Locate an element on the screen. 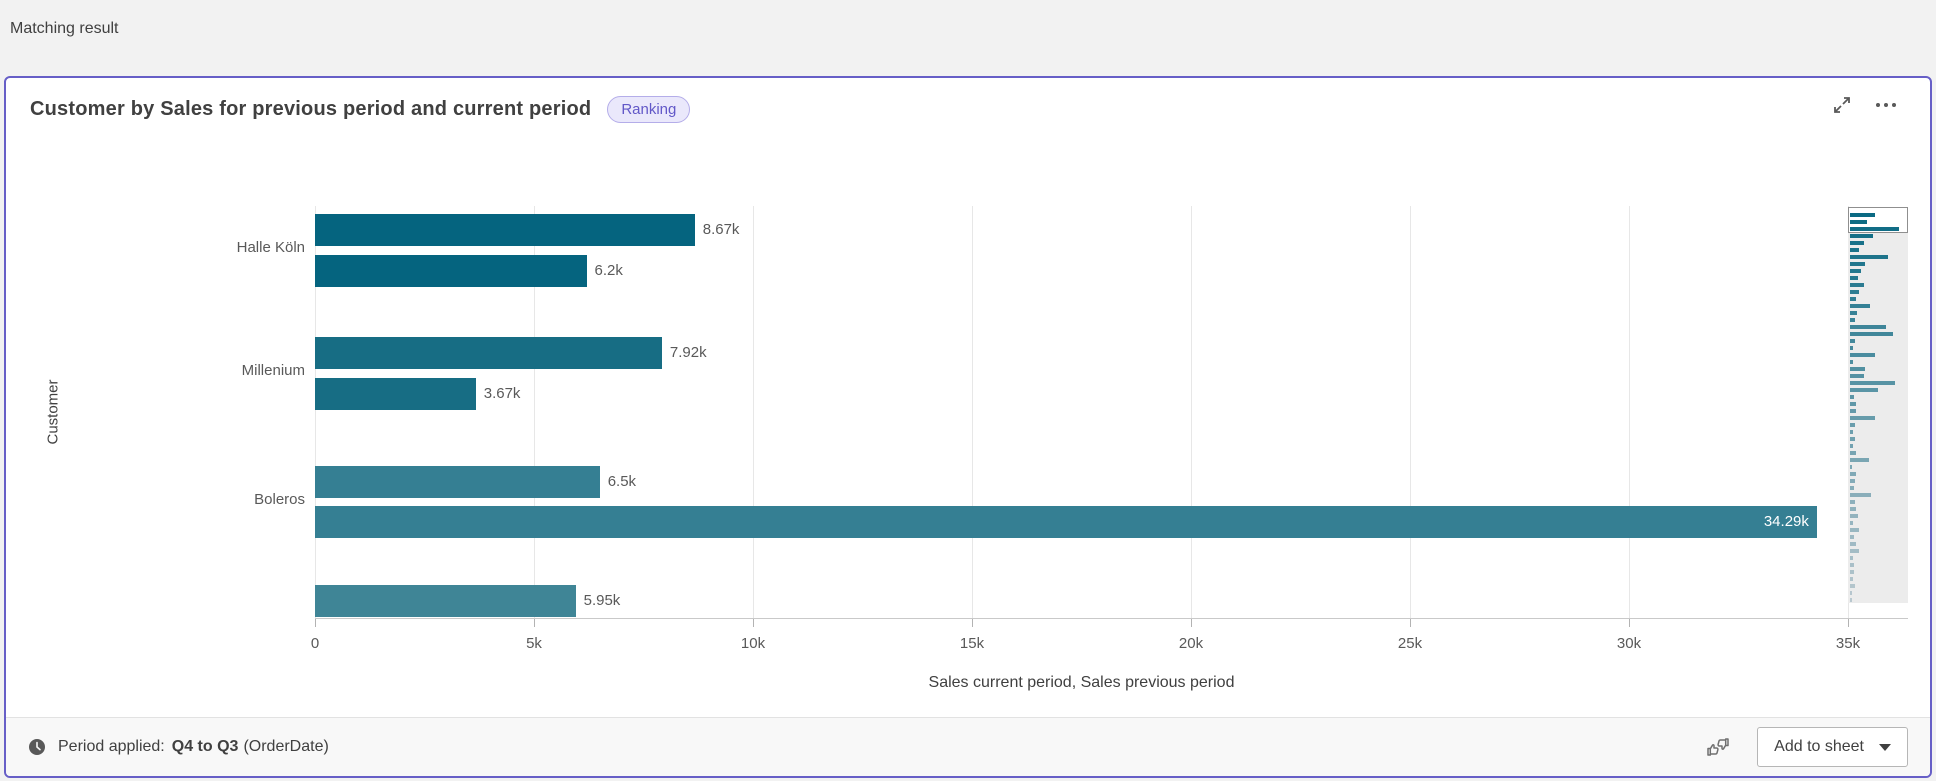 The image size is (1936, 781). add-to-sheet-button: Add to sheet is located at coordinates (1832, 747).